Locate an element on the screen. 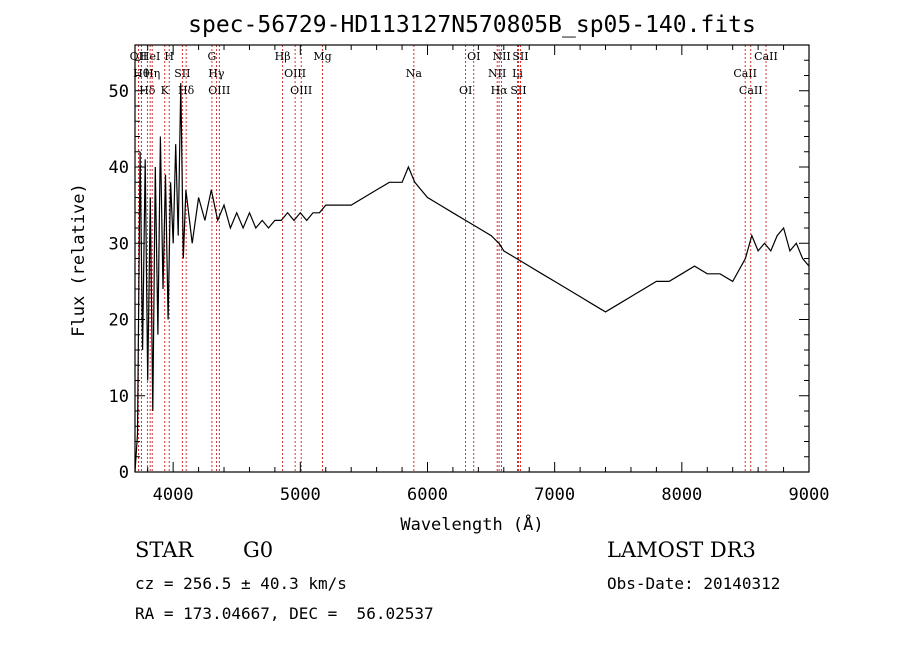  y-tick-label: 50 is located at coordinates (119, 92).